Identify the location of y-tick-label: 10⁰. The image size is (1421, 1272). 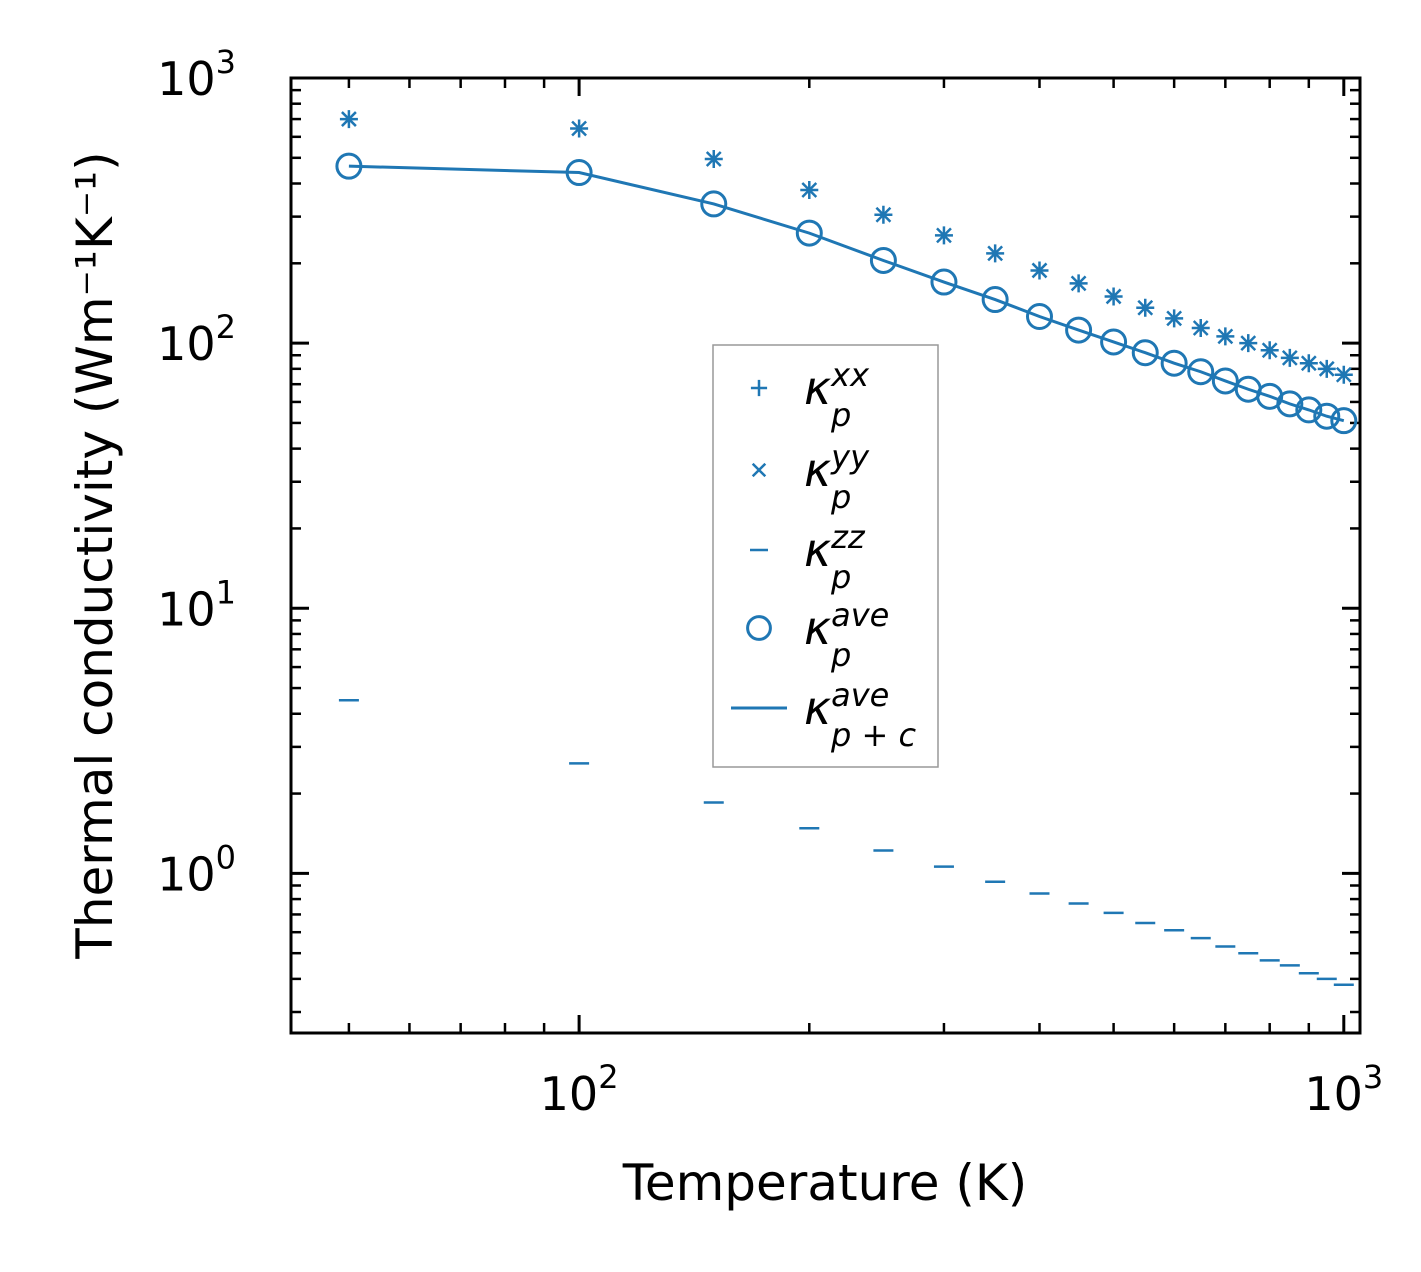
(196, 869).